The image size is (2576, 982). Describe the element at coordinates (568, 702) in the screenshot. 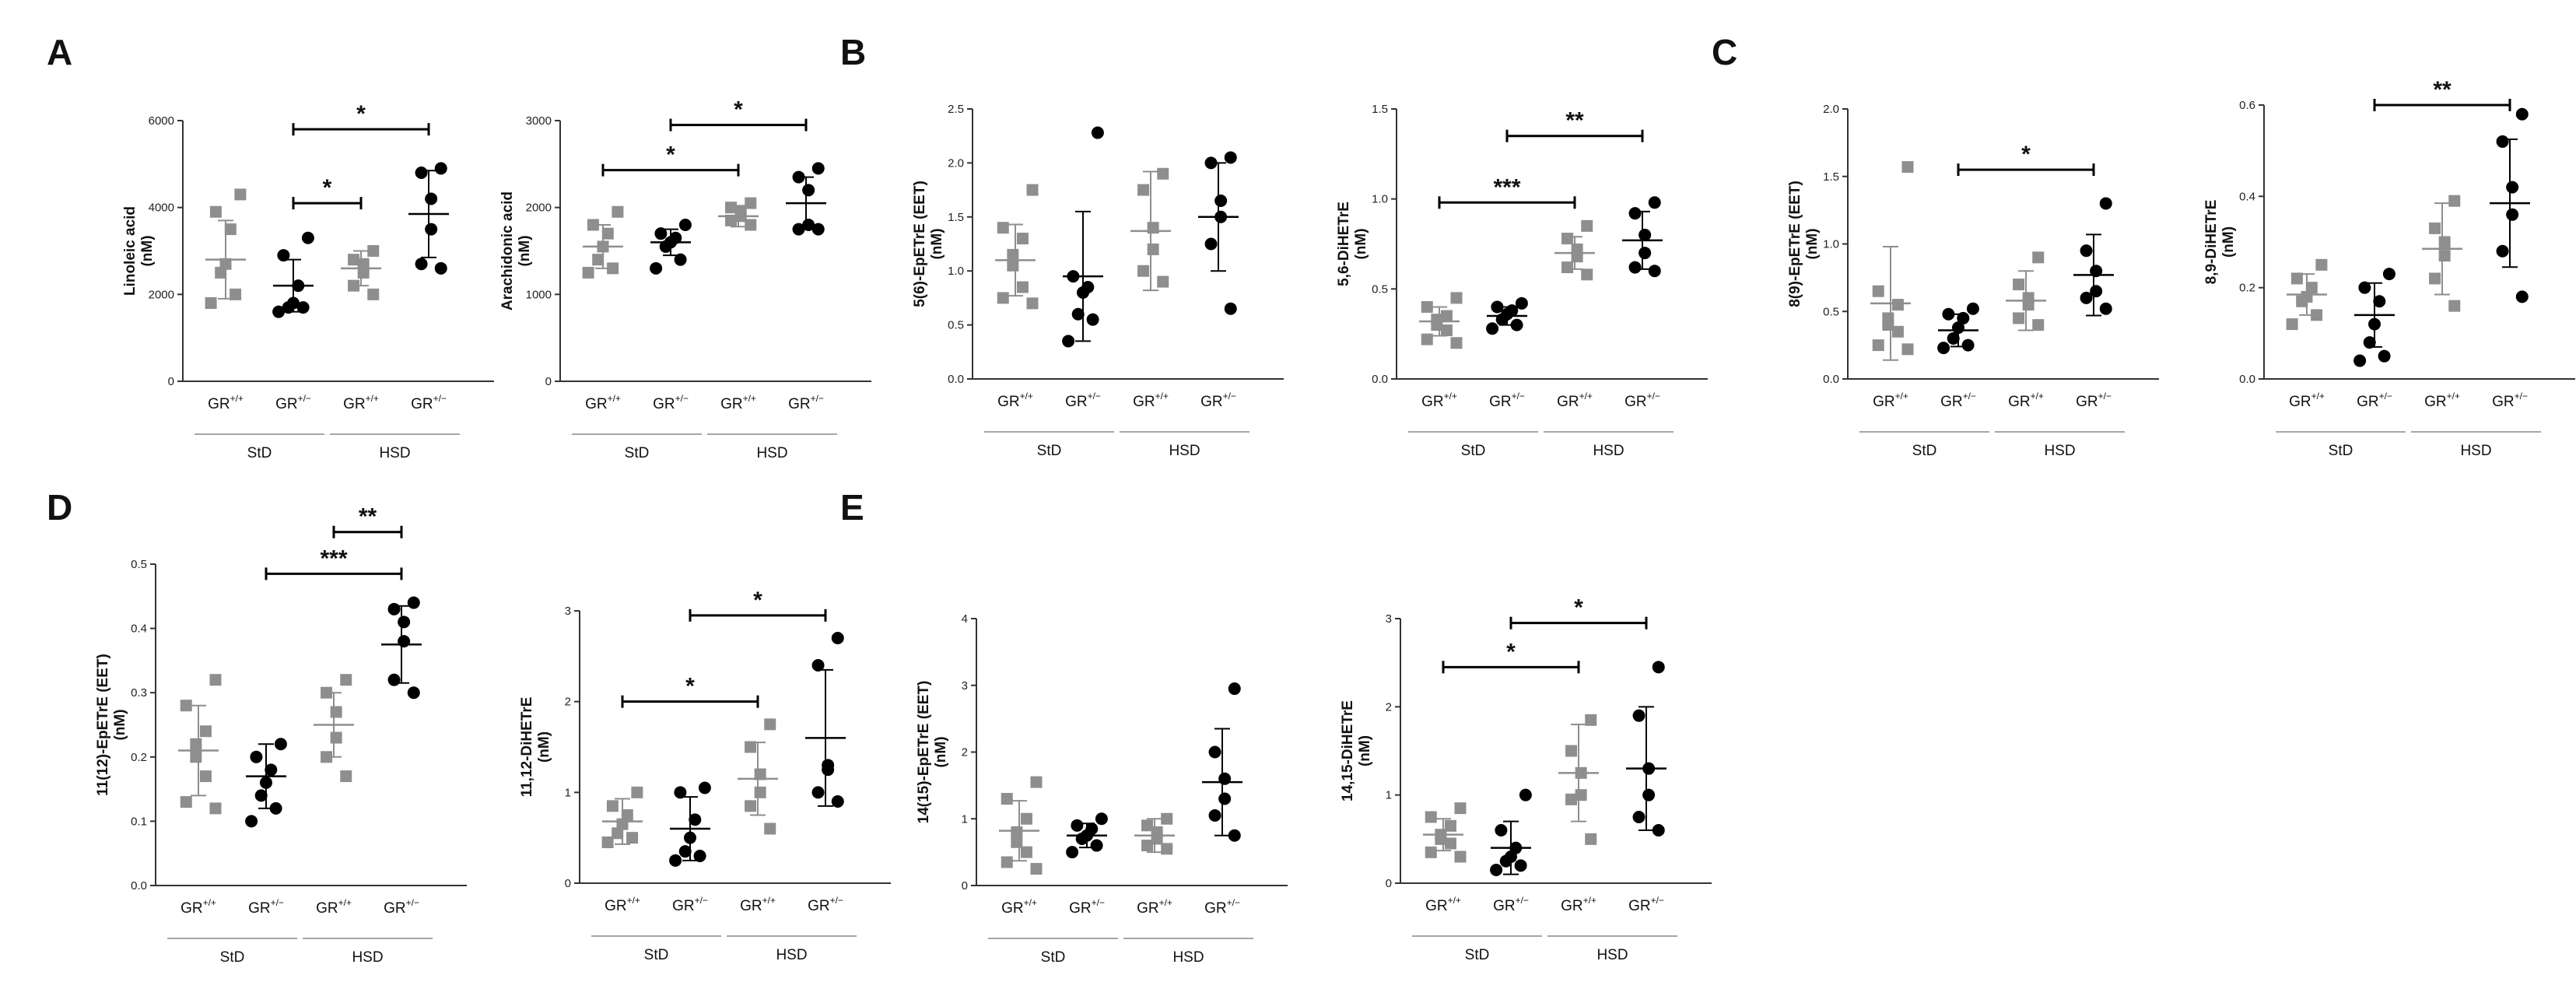

I see `y-tick-label: 2` at that location.